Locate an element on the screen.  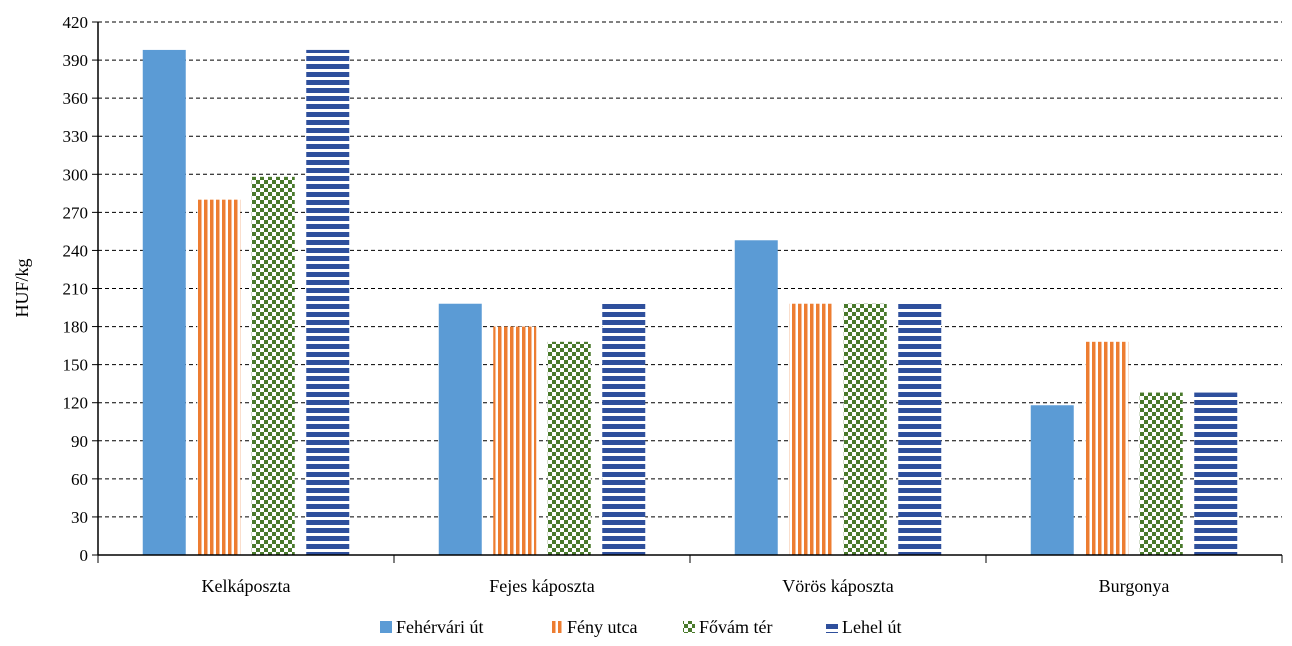
bar-Fővám tér-Burgonya is located at coordinates (1161, 473).